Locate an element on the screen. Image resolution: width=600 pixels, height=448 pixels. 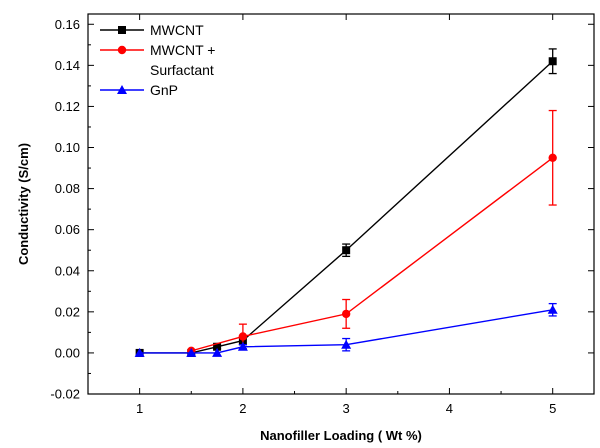
x-tick-label: 5 is located at coordinates (552, 408).